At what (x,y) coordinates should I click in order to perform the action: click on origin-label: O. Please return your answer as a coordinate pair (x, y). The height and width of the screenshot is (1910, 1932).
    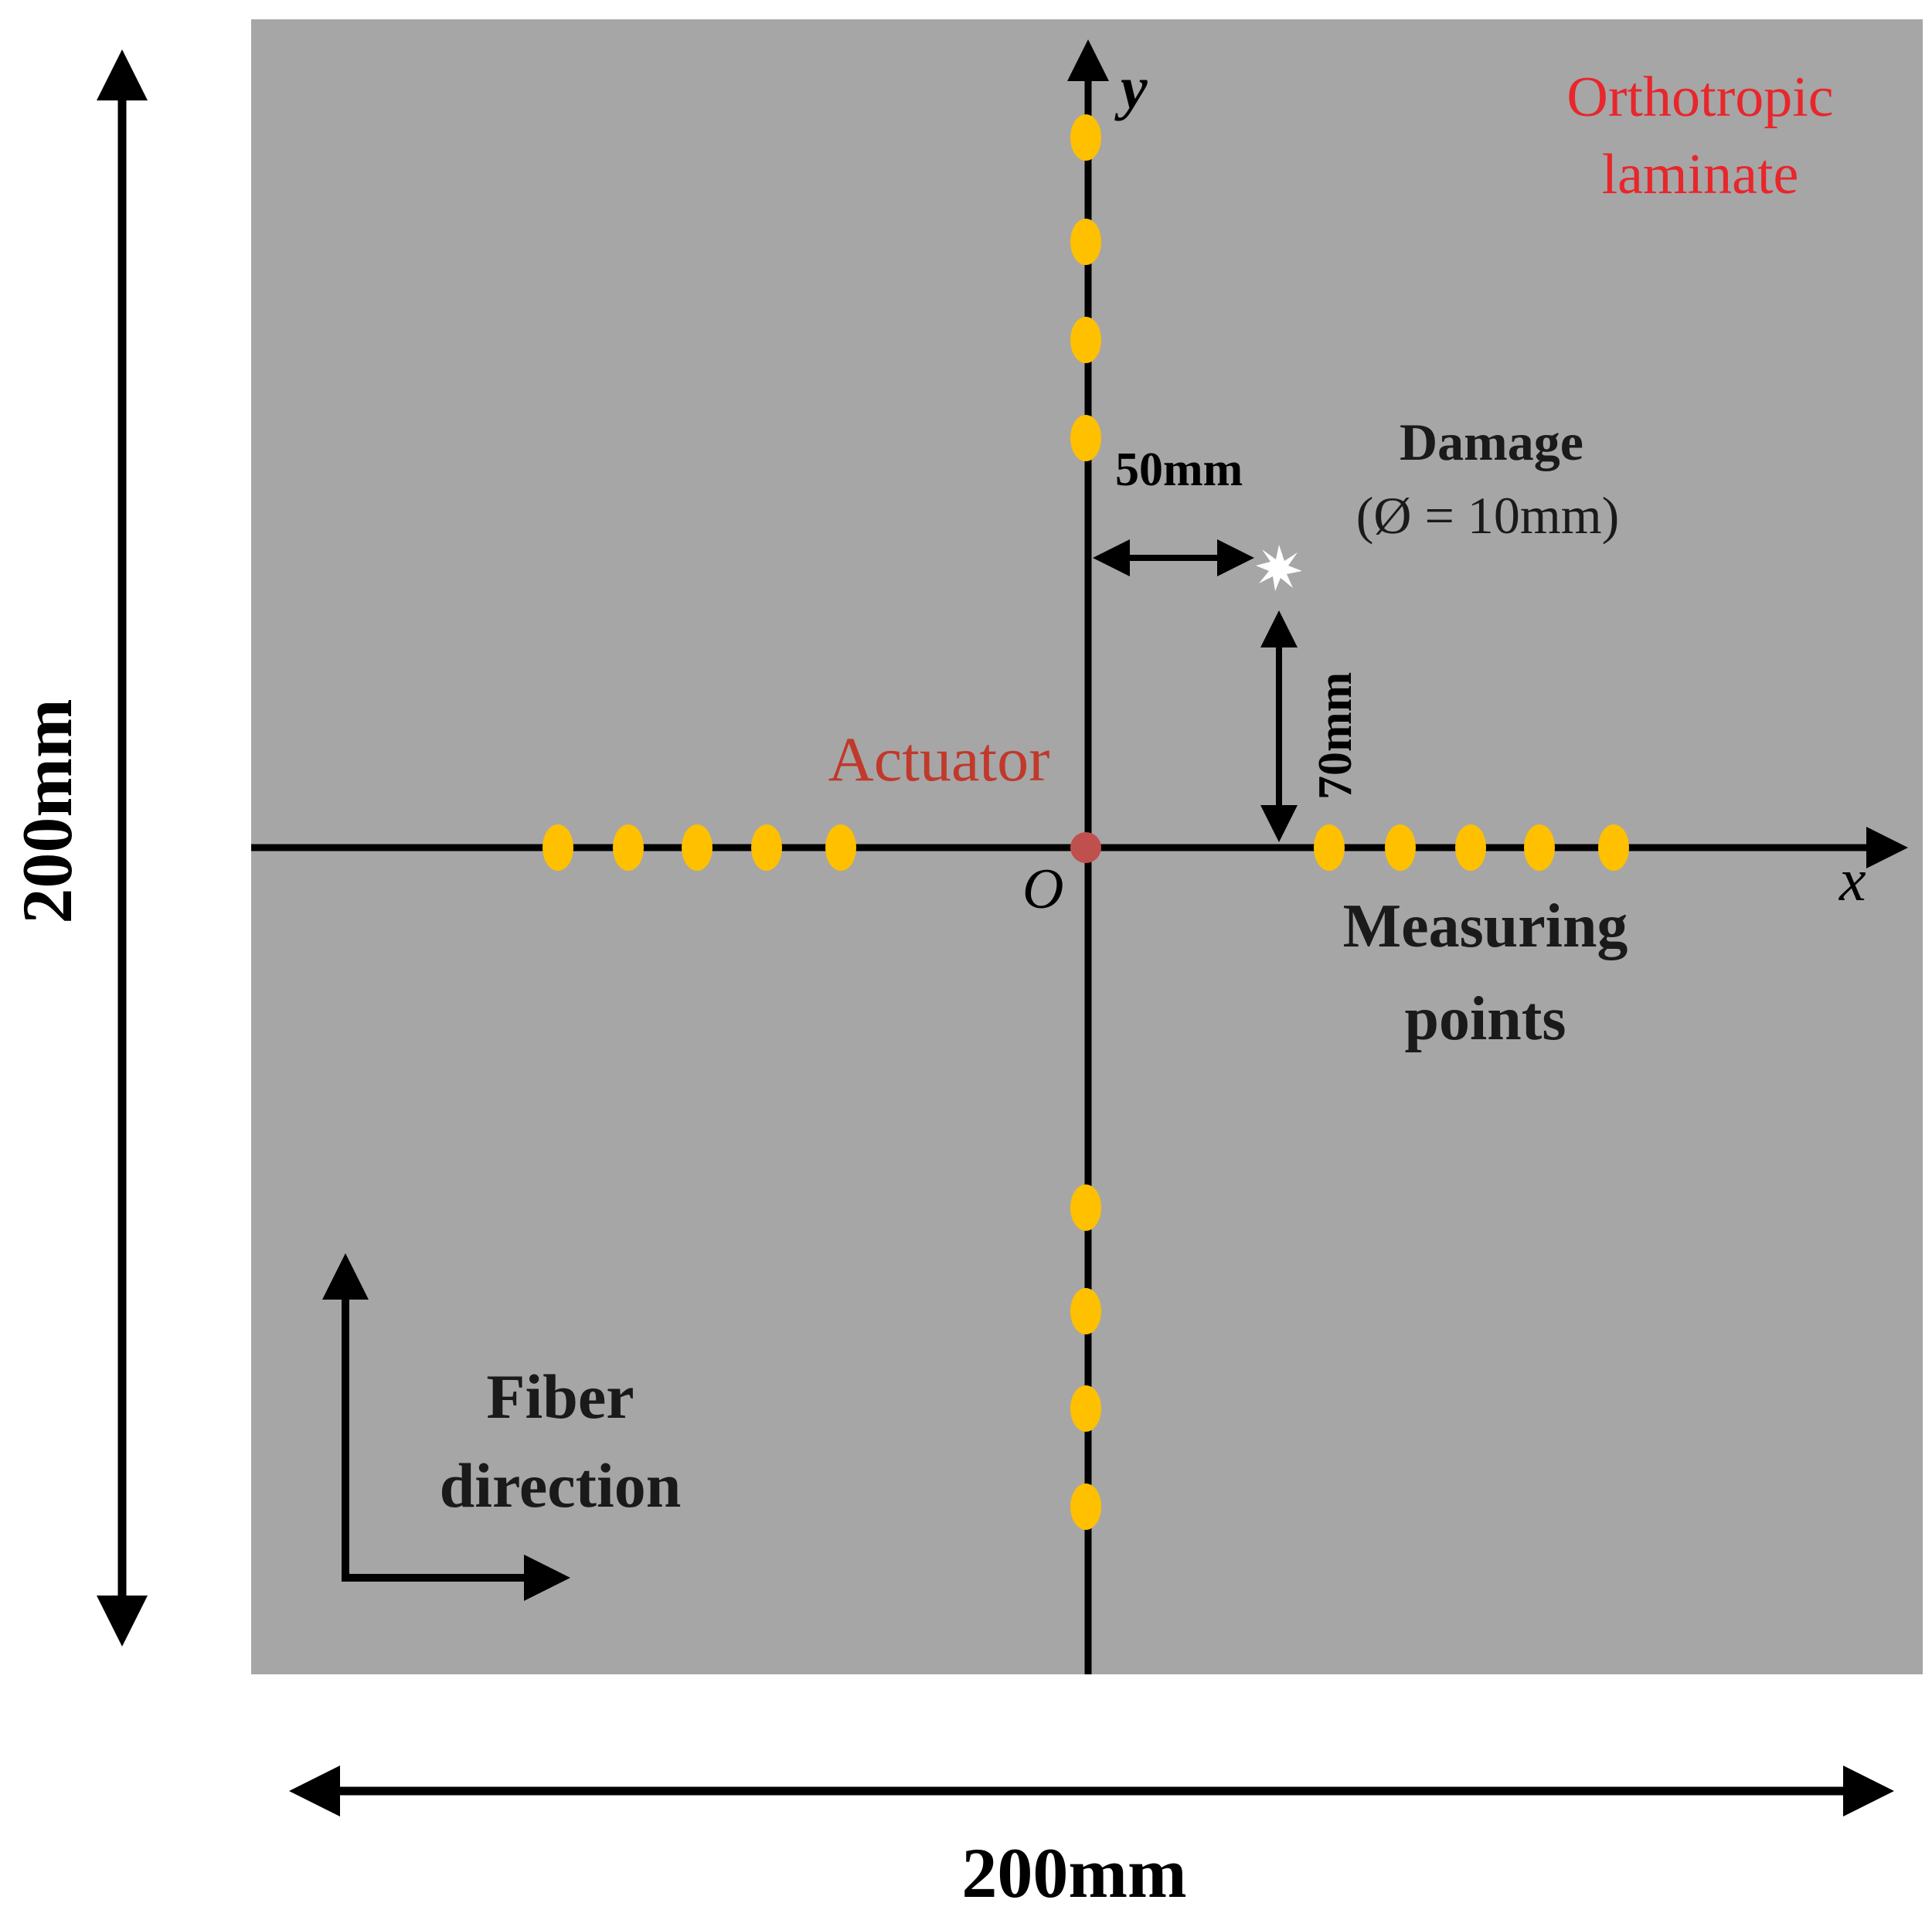
    Looking at the image, I should click on (1042, 889).